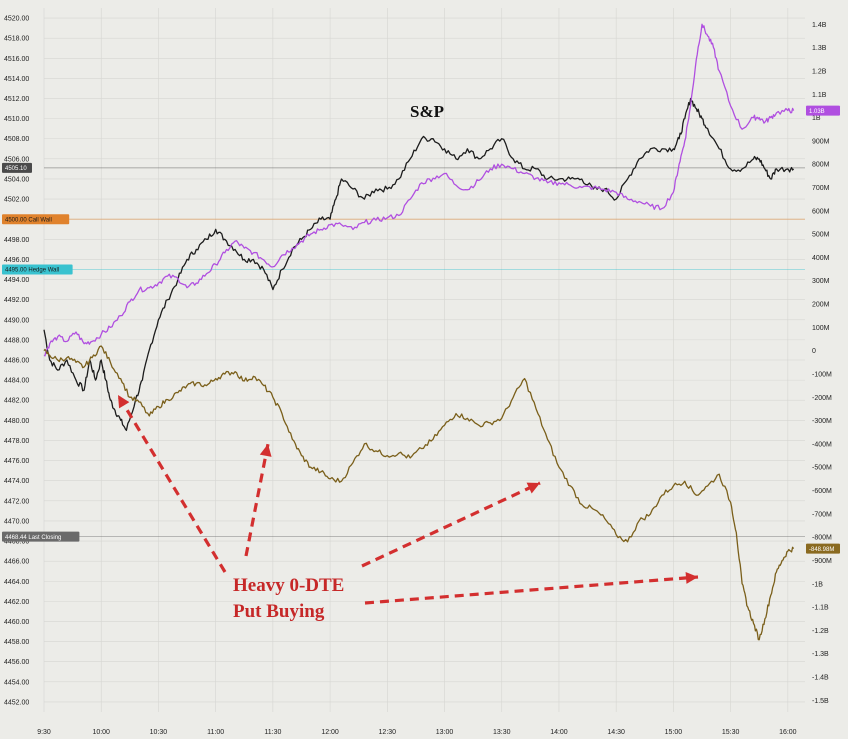 This screenshot has width=848, height=739. Describe the element at coordinates (822, 514) in the screenshot. I see `right-tick-label: -700M` at that location.